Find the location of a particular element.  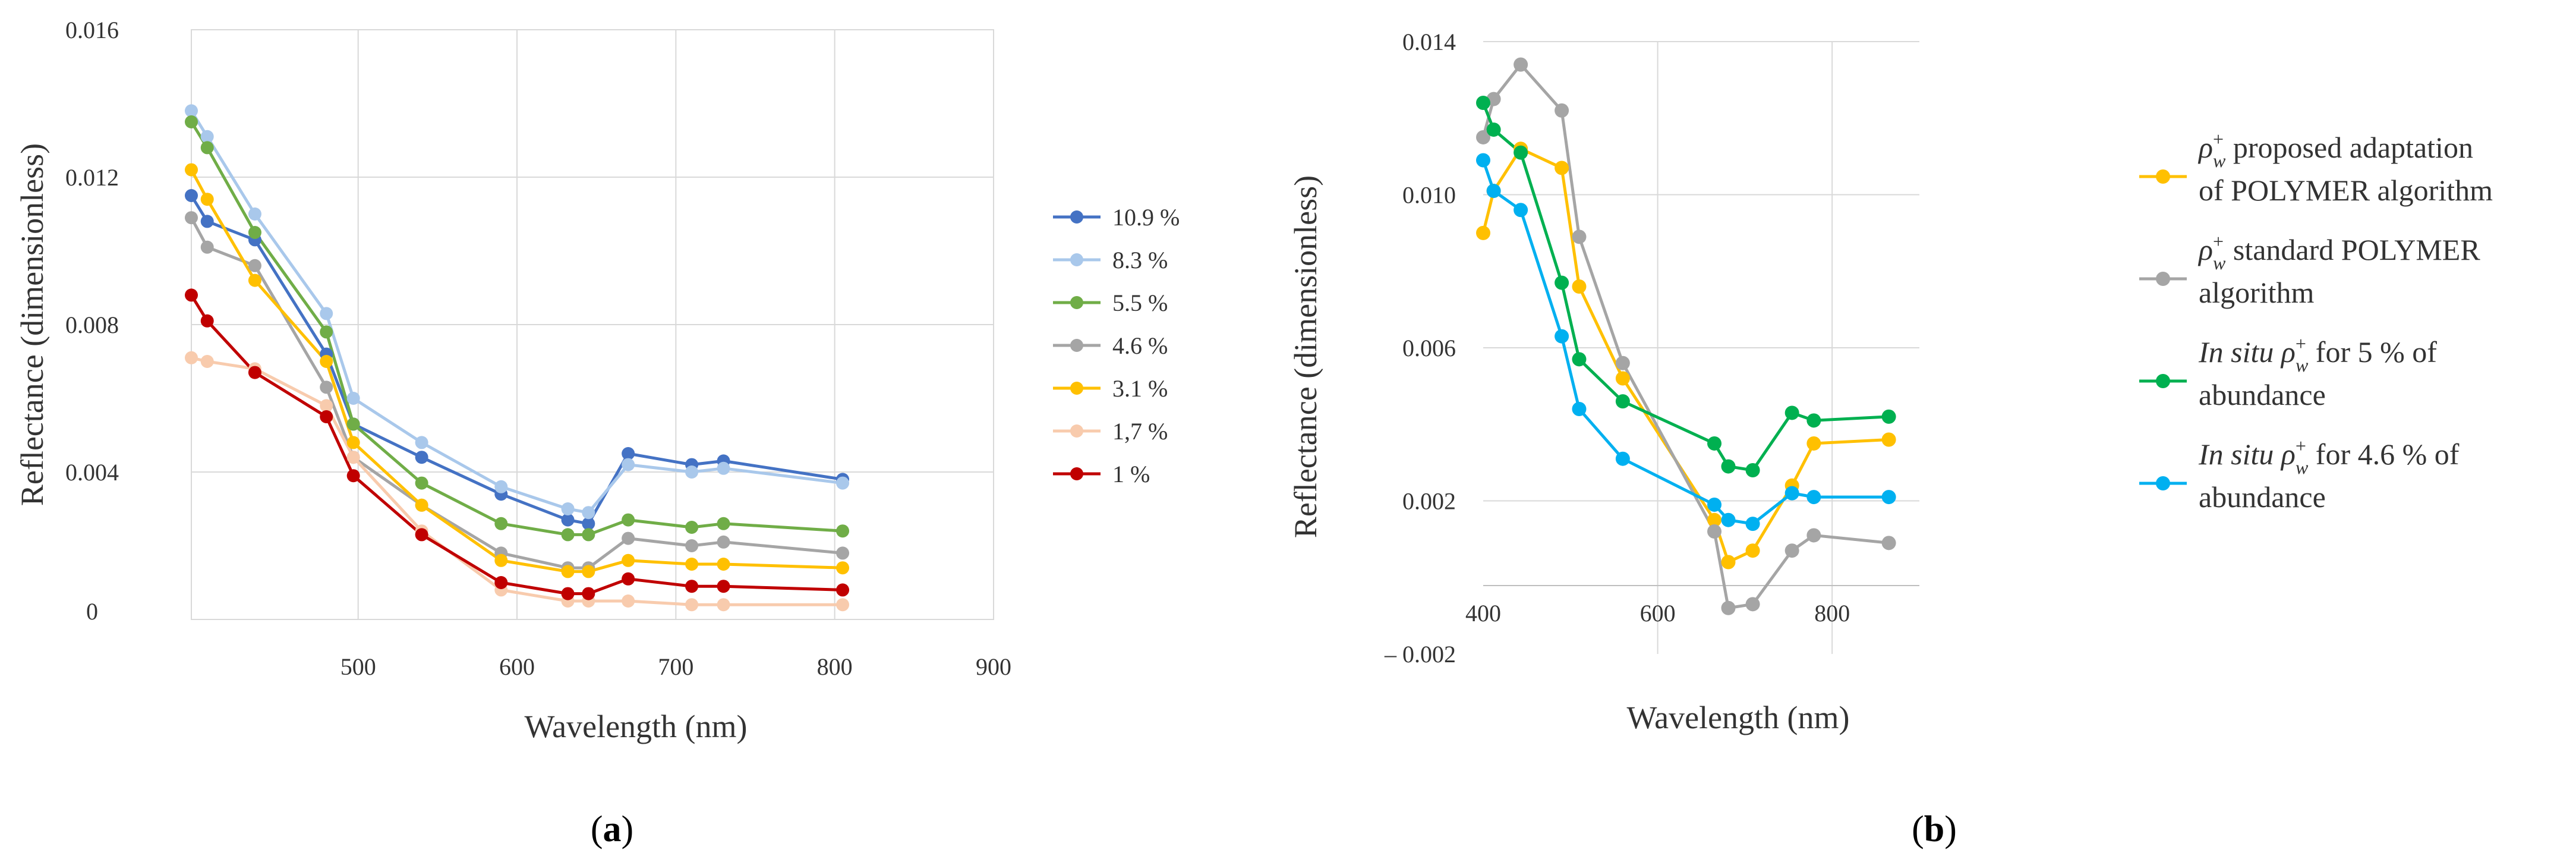

x-tick-label-b: 800 is located at coordinates (1832, 613).